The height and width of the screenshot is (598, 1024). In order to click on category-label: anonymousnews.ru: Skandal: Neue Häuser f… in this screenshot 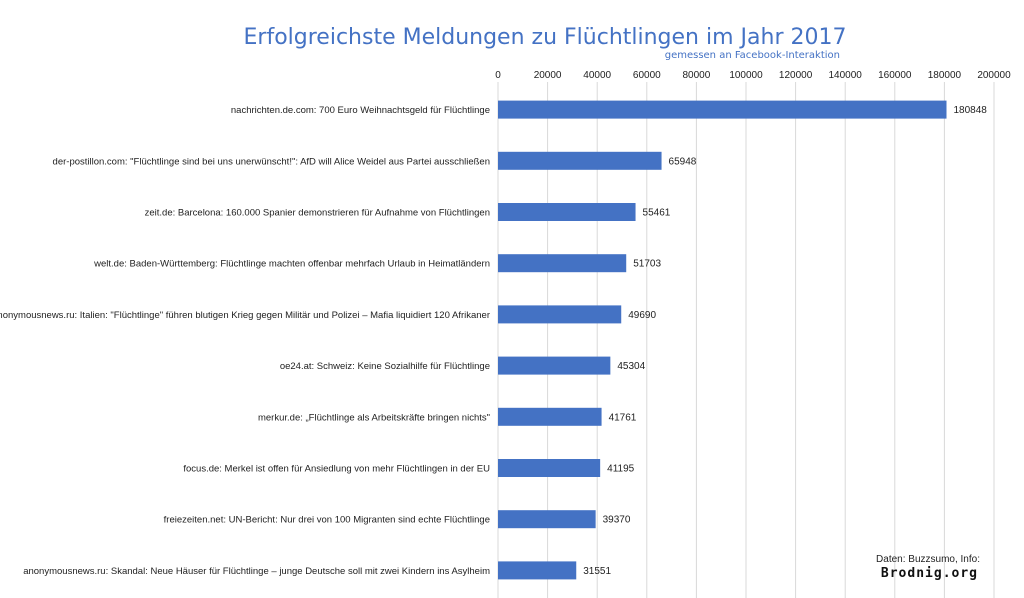, I will do `click(256, 571)`.